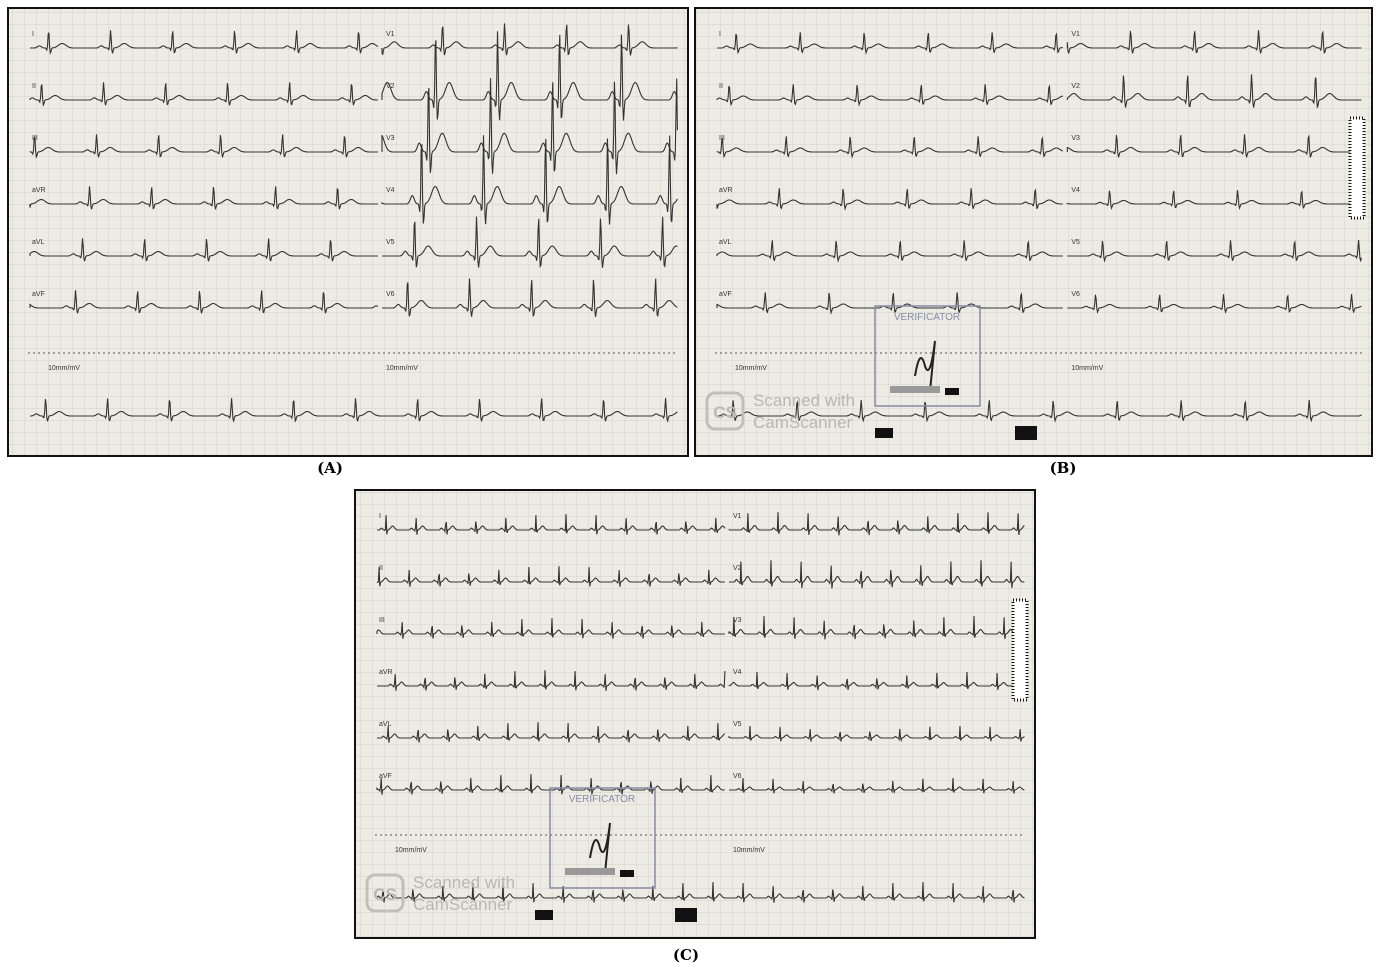  I want to click on scanner-logo, so click(725, 411).